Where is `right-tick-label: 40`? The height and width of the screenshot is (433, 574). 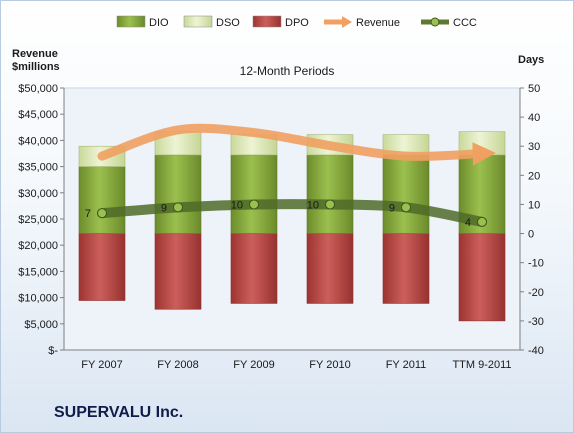
right-tick-label: 40 is located at coordinates (534, 118).